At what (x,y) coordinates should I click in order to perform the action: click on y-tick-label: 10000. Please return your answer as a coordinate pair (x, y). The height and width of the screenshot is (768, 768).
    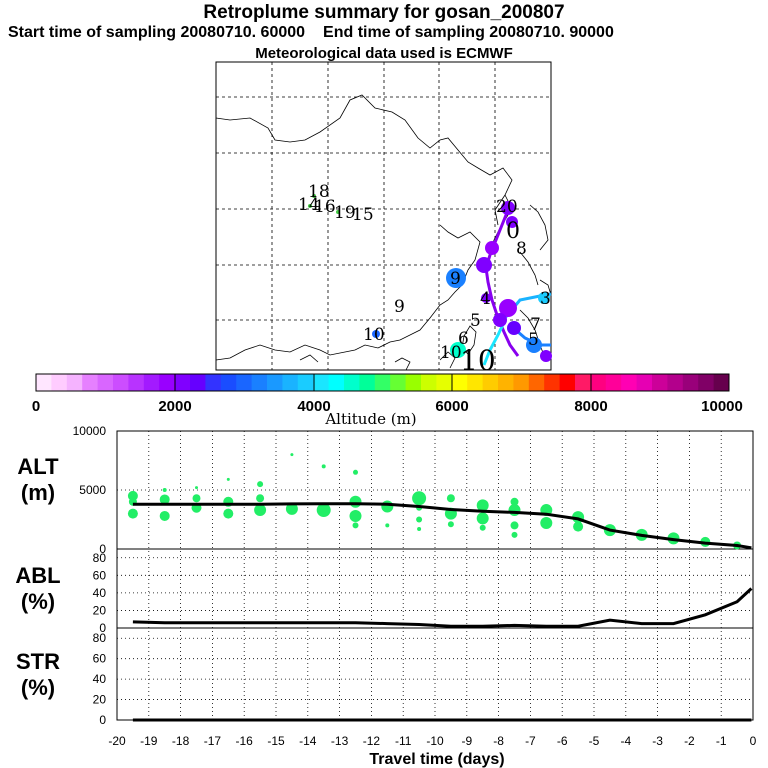
    Looking at the image, I should click on (90, 431).